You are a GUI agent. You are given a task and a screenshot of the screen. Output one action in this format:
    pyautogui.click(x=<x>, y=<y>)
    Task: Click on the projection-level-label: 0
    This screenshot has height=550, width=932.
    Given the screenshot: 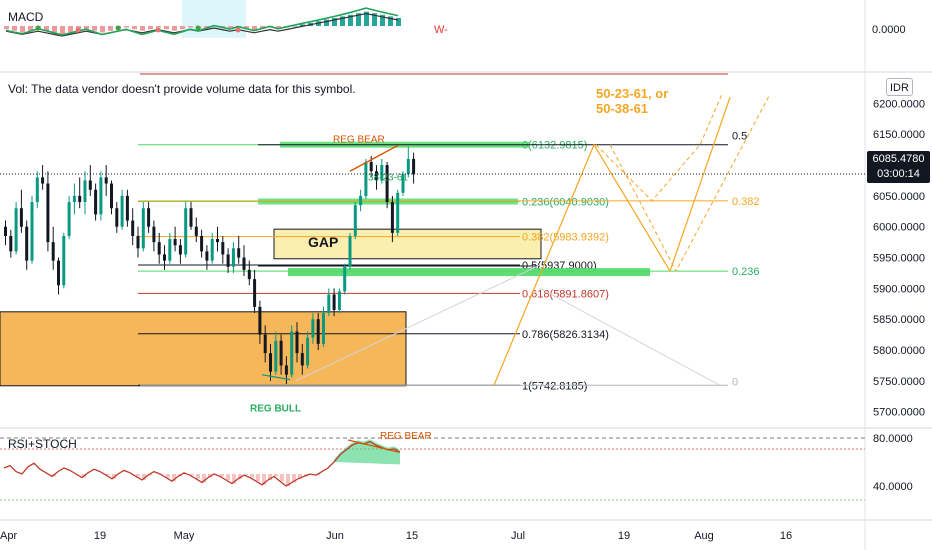 What is the action you would take?
    pyautogui.click(x=735, y=382)
    